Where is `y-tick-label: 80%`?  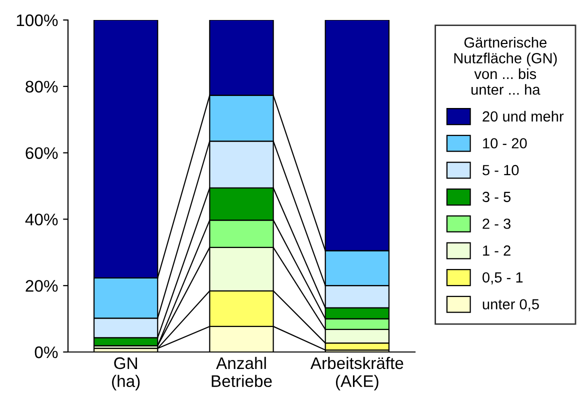
y-tick-label: 80% is located at coordinates (42, 86).